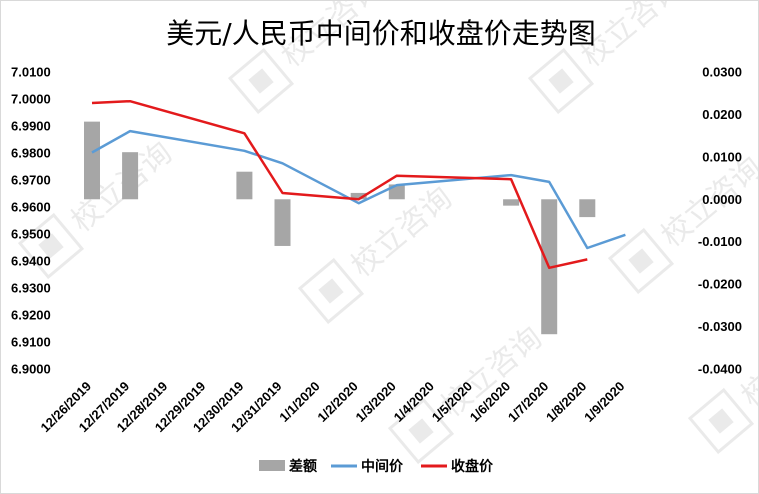 The image size is (759, 494). Describe the element at coordinates (31, 180) in the screenshot. I see `left-tick-label: 6.9700` at that location.